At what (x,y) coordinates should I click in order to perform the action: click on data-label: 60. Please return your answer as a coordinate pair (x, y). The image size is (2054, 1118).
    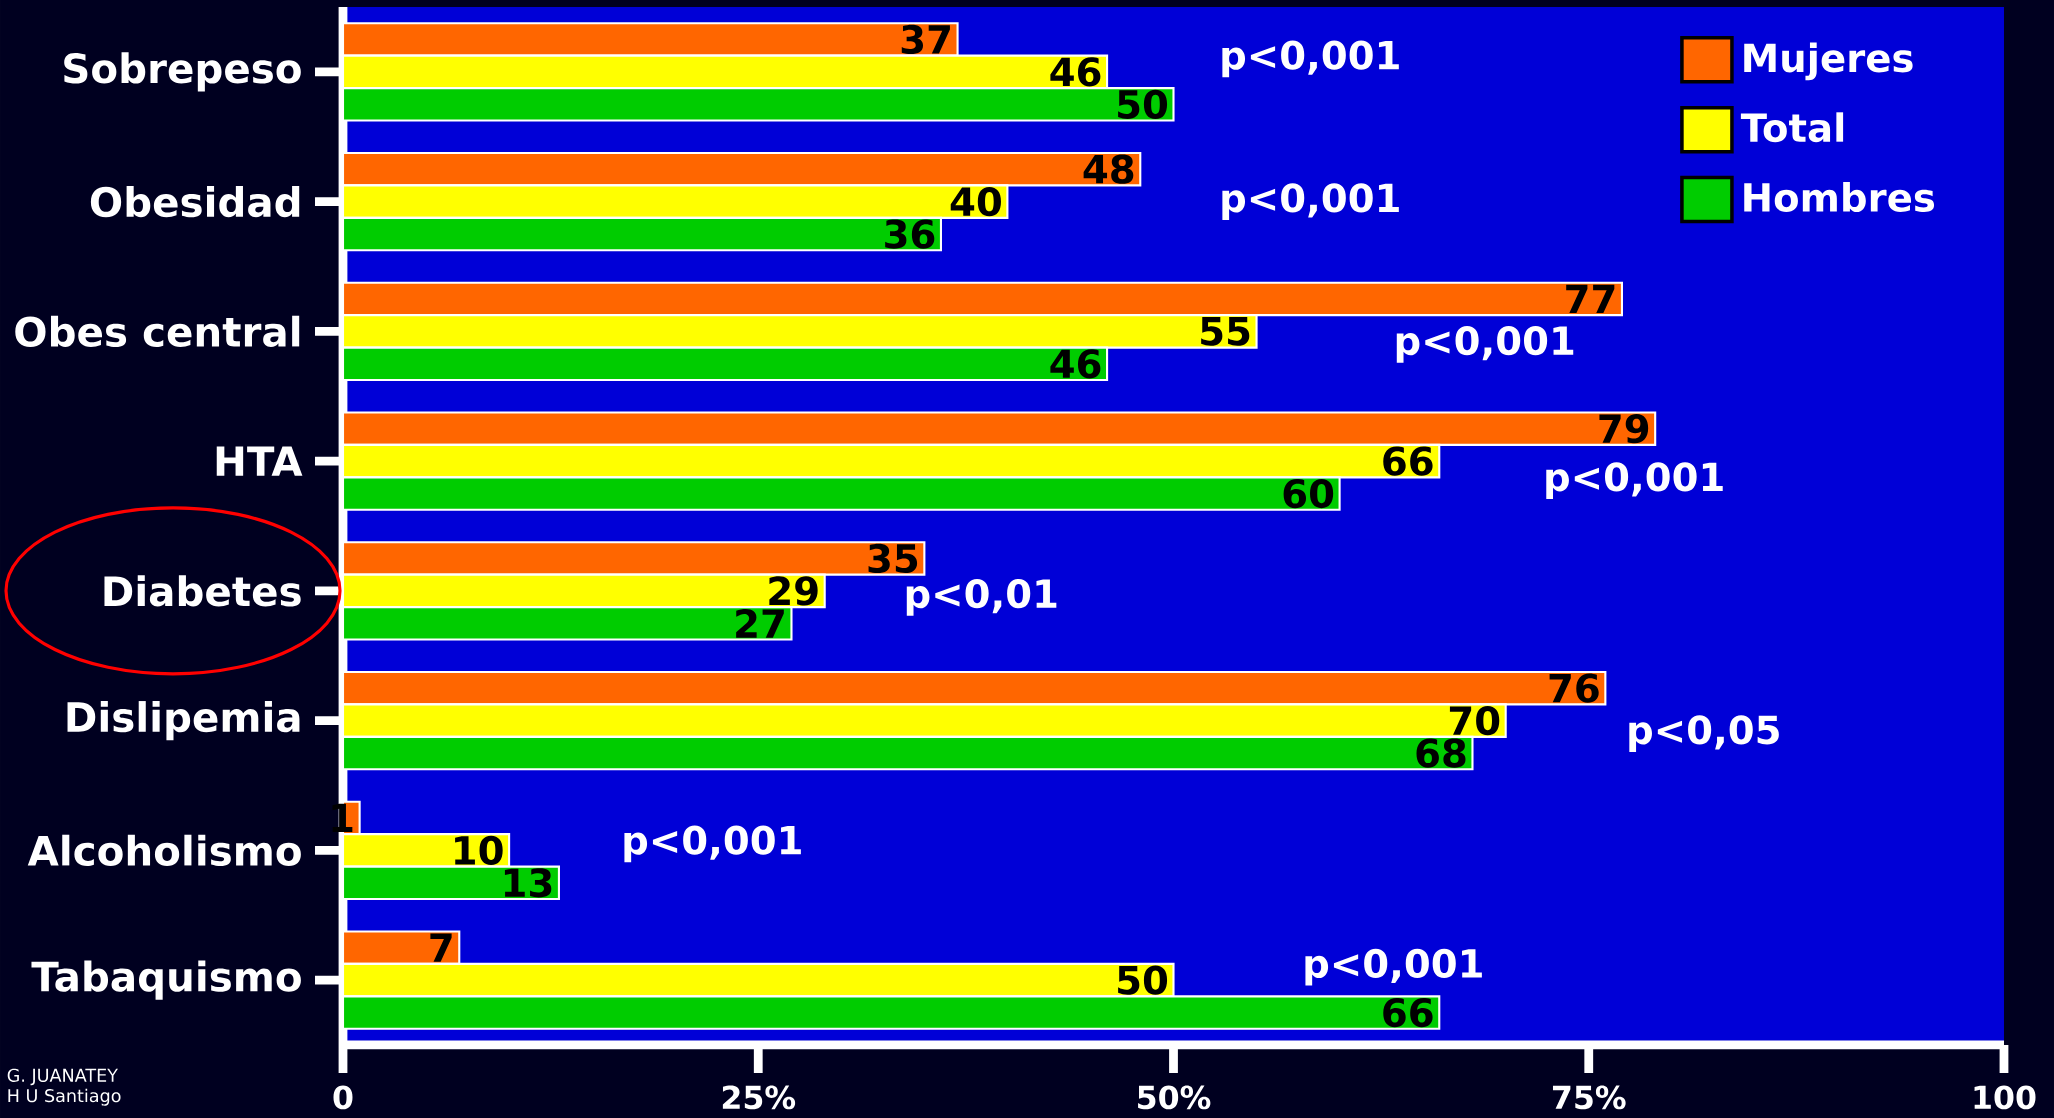
    Looking at the image, I should click on (1308, 493).